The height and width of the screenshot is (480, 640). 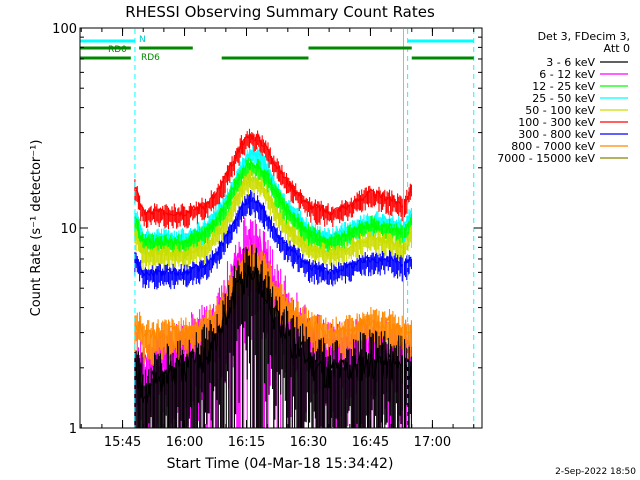 I want to click on legend-entry-label: 50 - 100 keV, so click(x=560, y=110).